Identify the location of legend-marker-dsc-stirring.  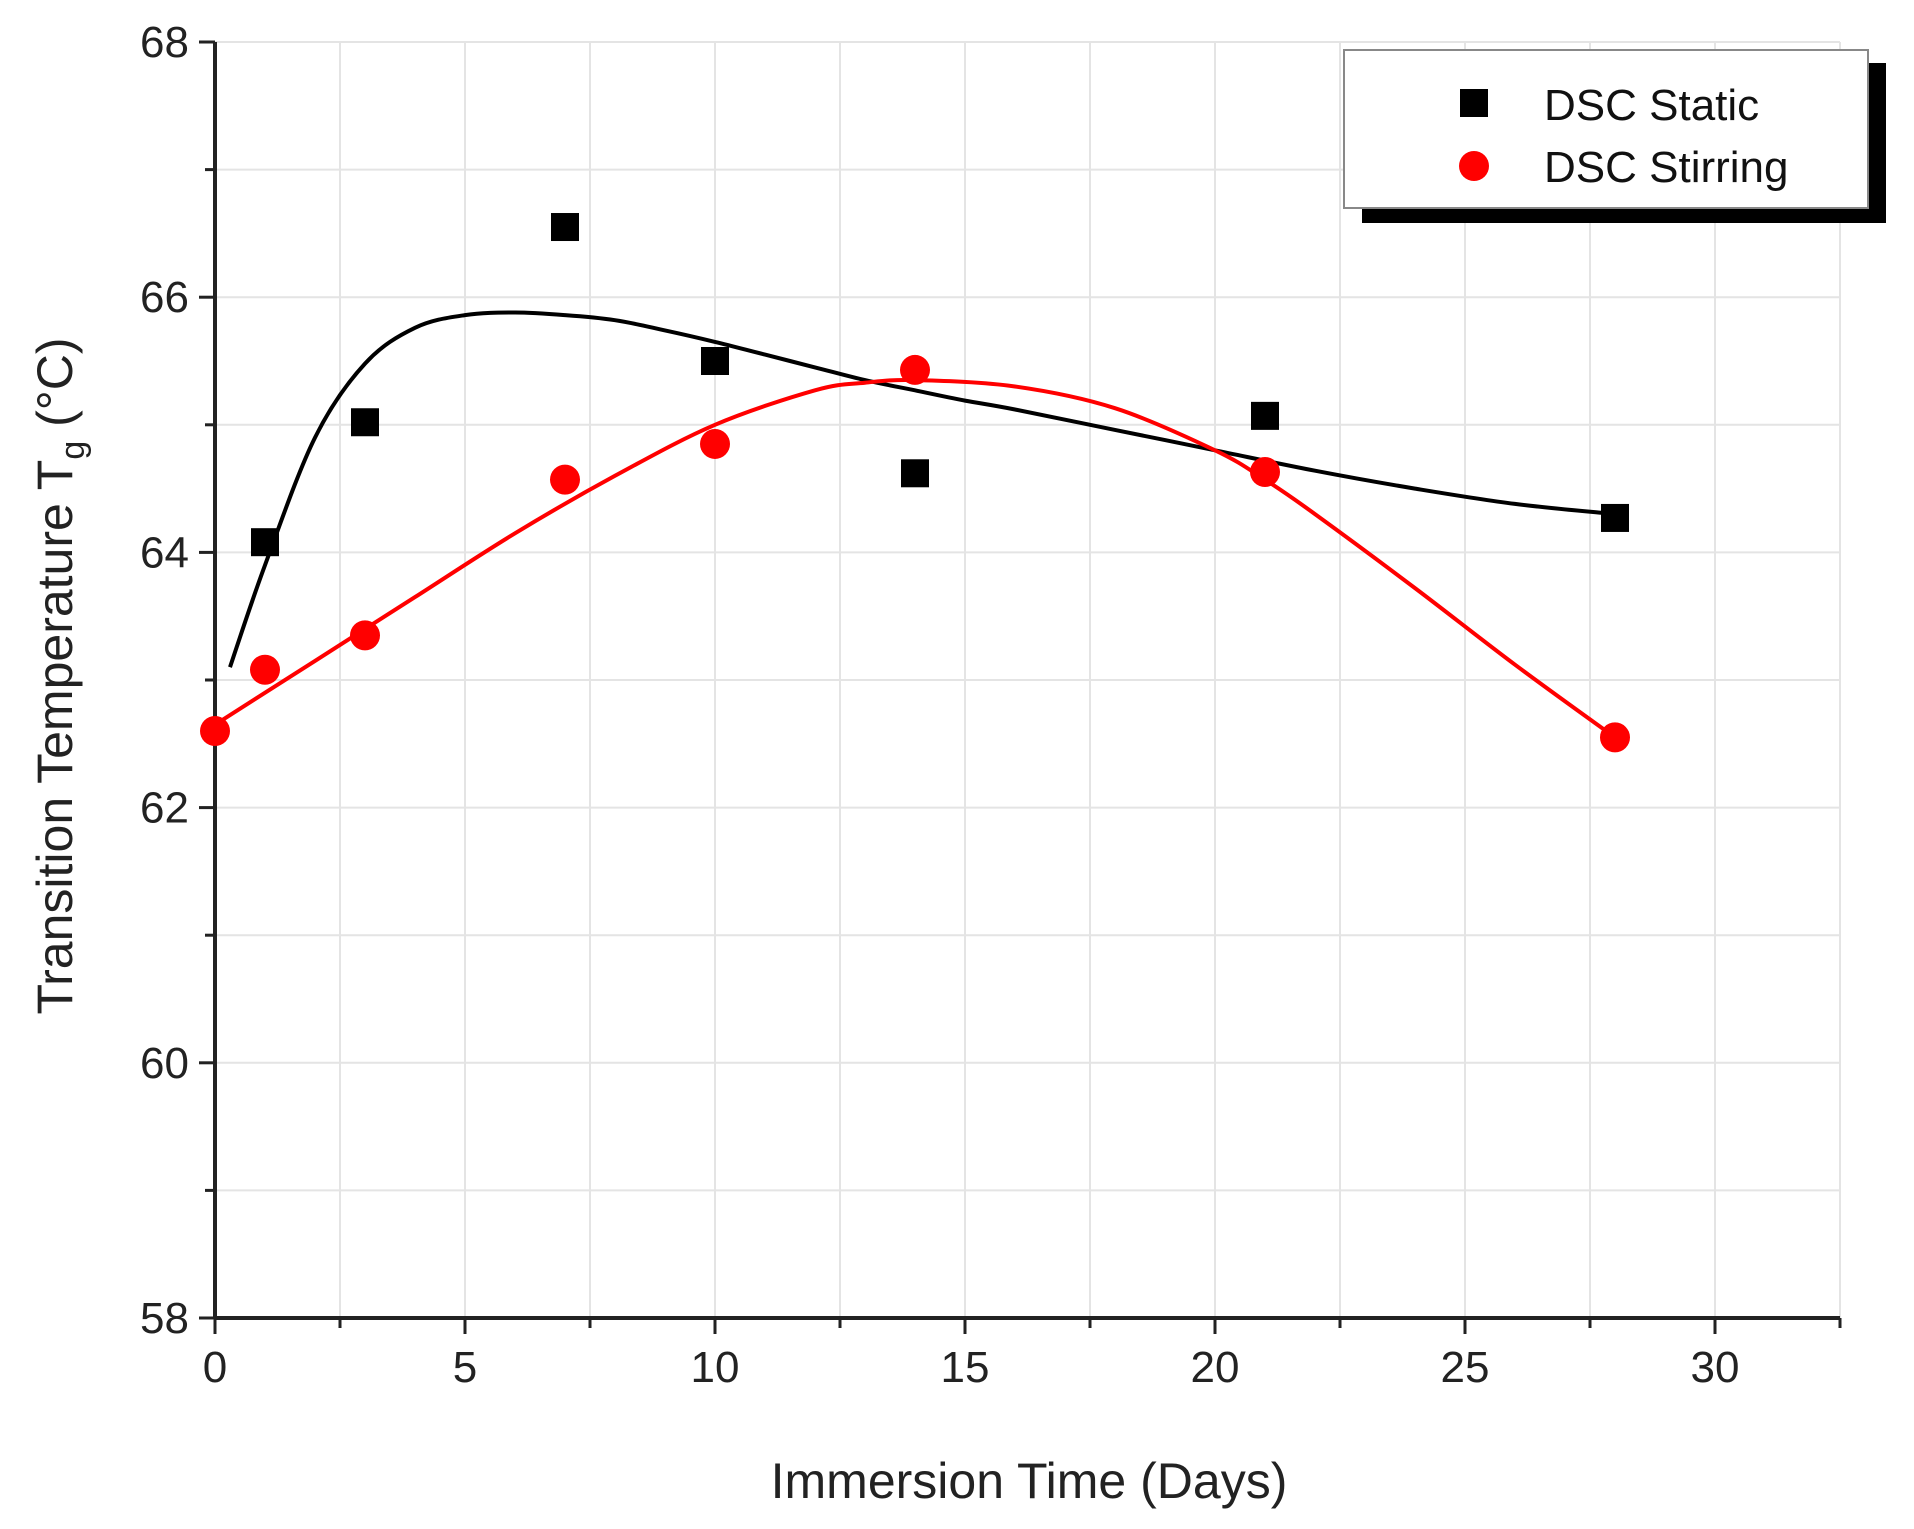
(1474, 166).